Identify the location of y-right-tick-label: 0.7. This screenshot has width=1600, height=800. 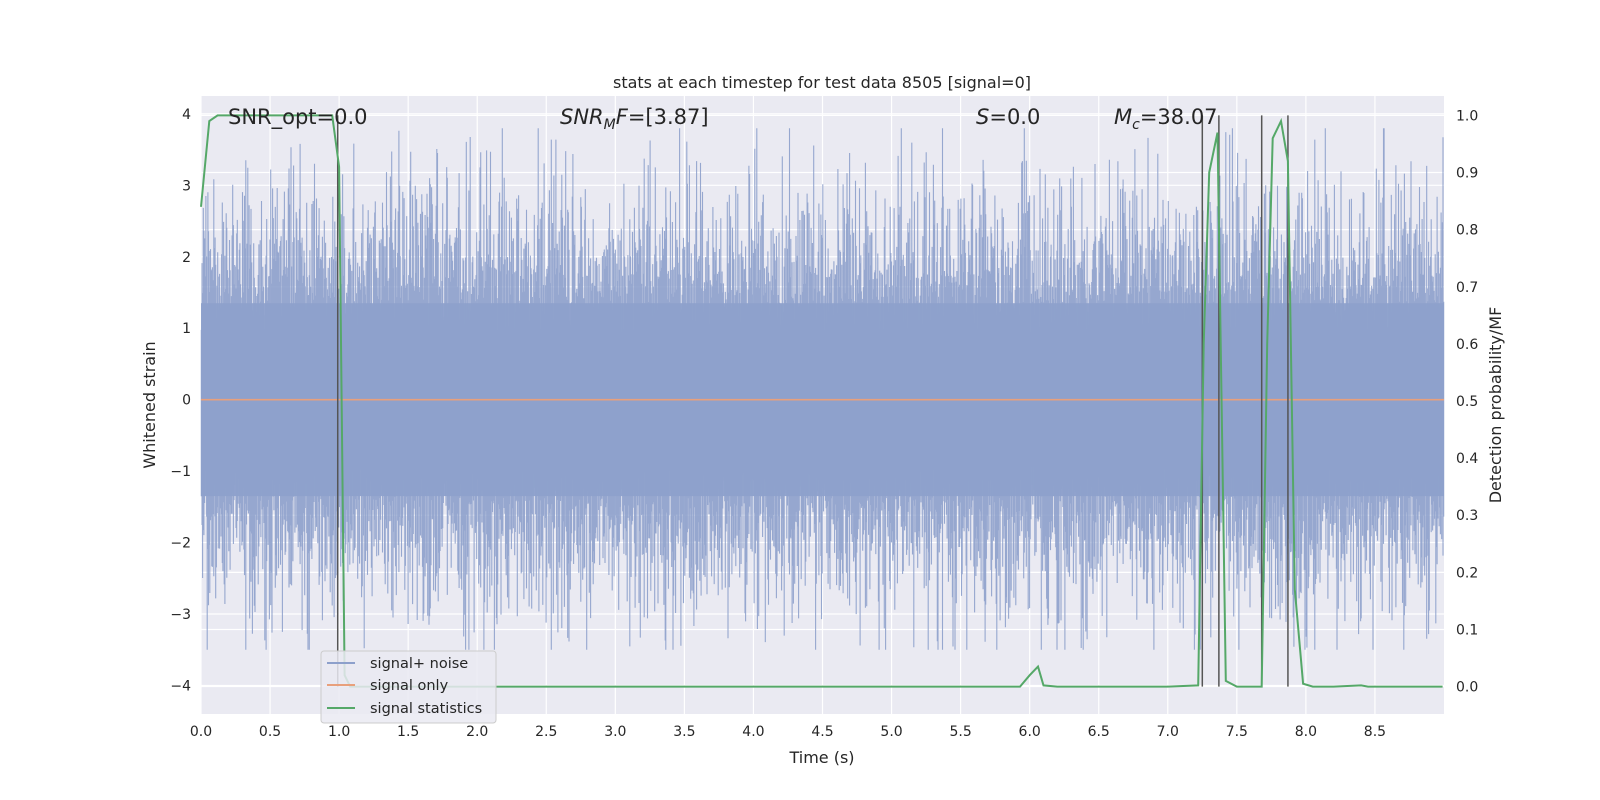
(1467, 288).